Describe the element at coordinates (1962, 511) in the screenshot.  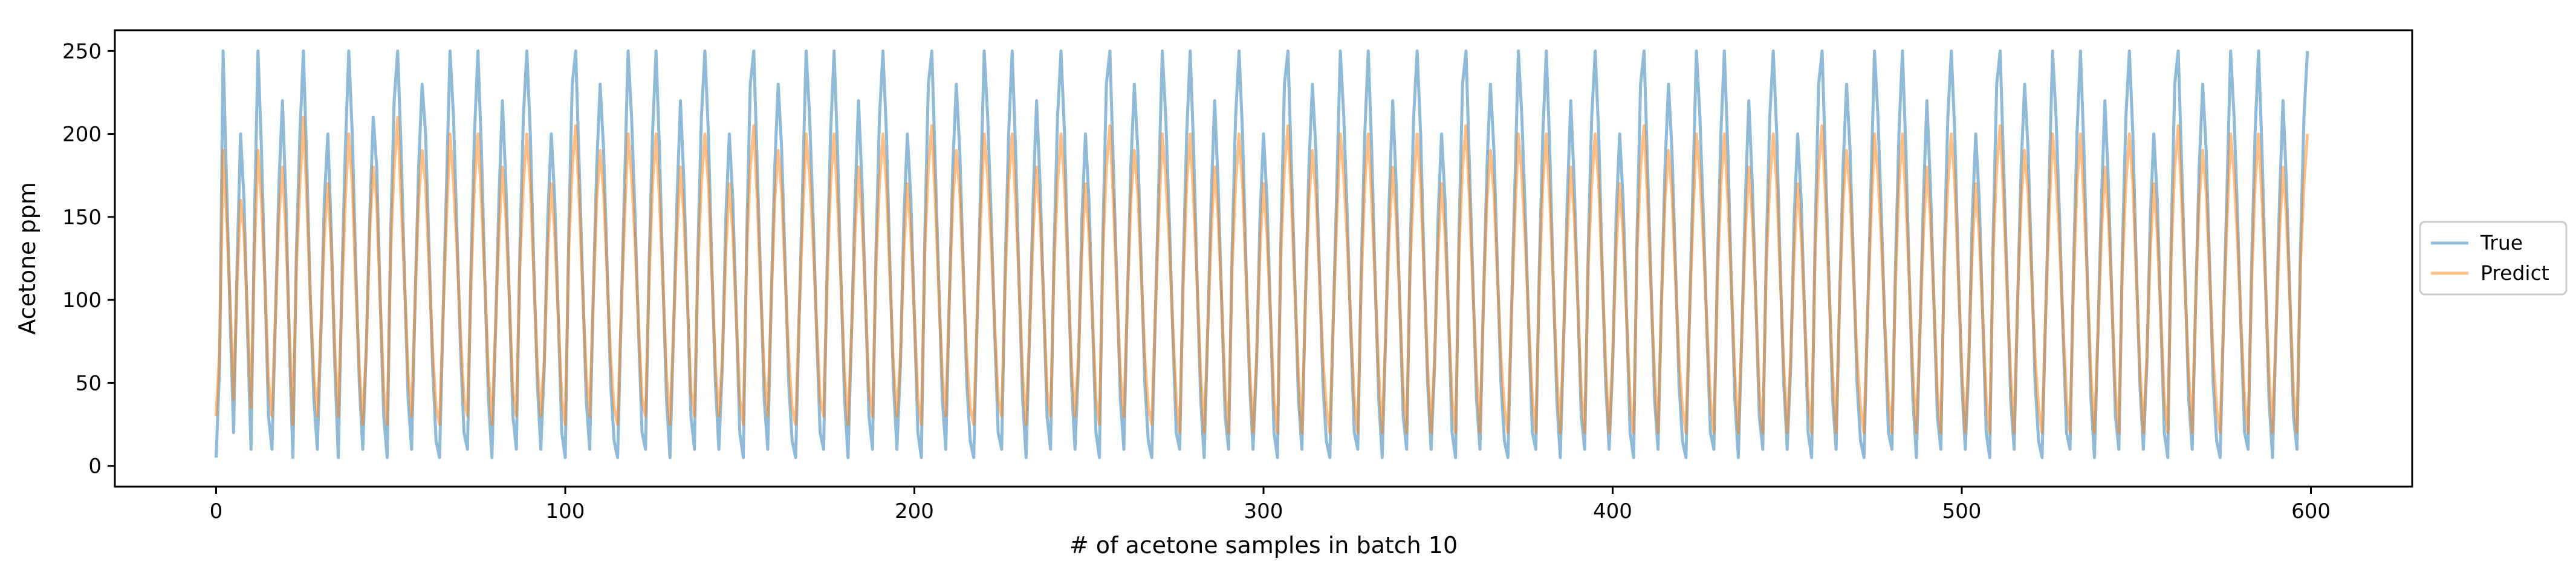
I see `x-tick-label: 500` at that location.